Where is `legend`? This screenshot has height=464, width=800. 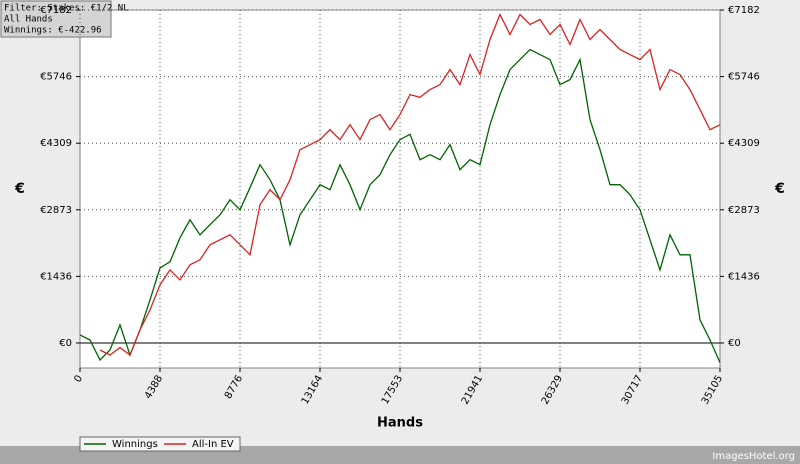 legend is located at coordinates (160, 444).